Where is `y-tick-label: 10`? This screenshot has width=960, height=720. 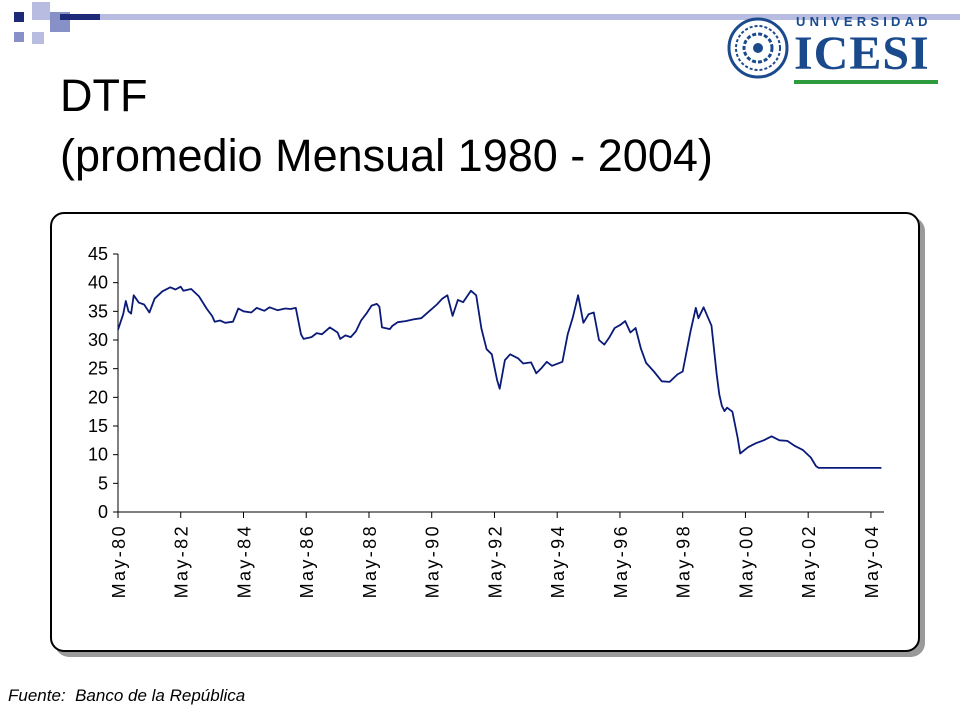 y-tick-label: 10 is located at coordinates (98, 455).